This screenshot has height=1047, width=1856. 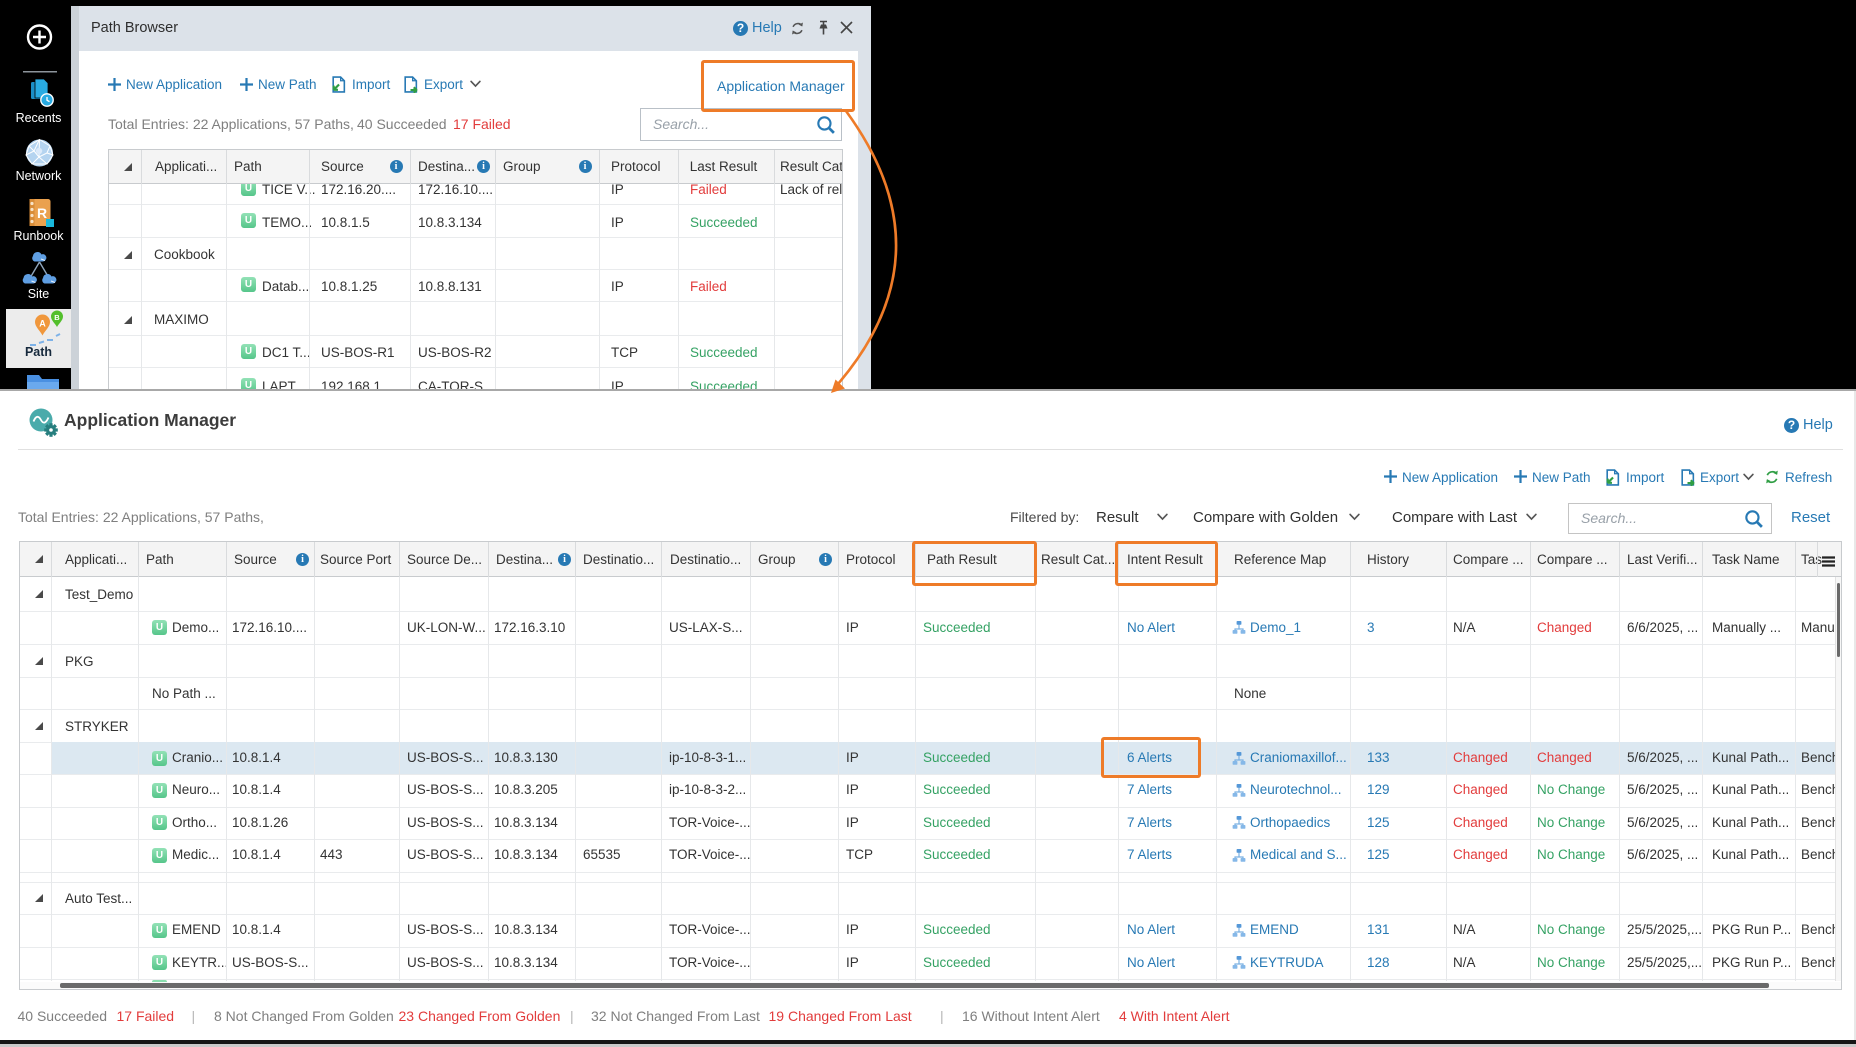 I want to click on svg-text: A, so click(x=42, y=324).